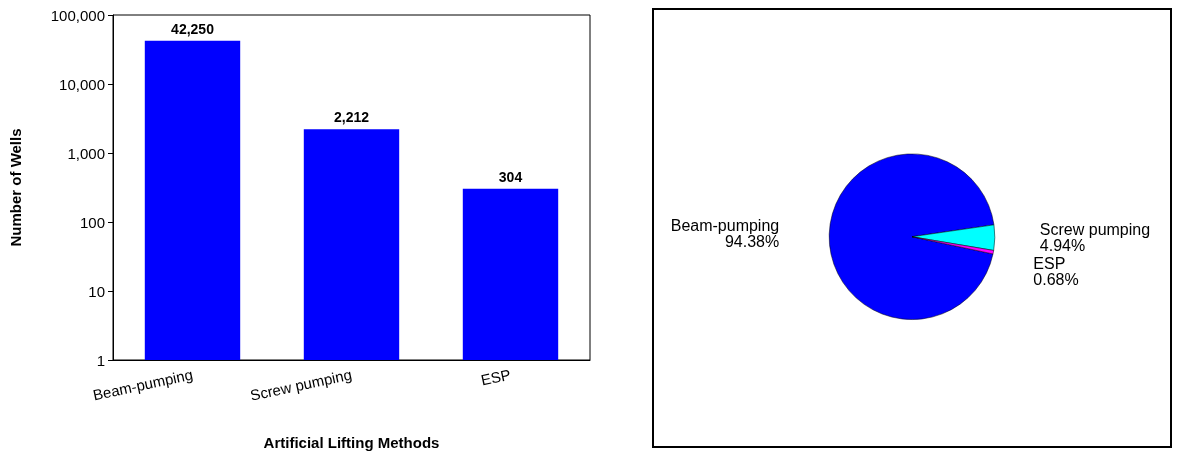 This screenshot has width=1189, height=455. Describe the element at coordinates (92, 222) in the screenshot. I see `y-tick-label: 100` at that location.